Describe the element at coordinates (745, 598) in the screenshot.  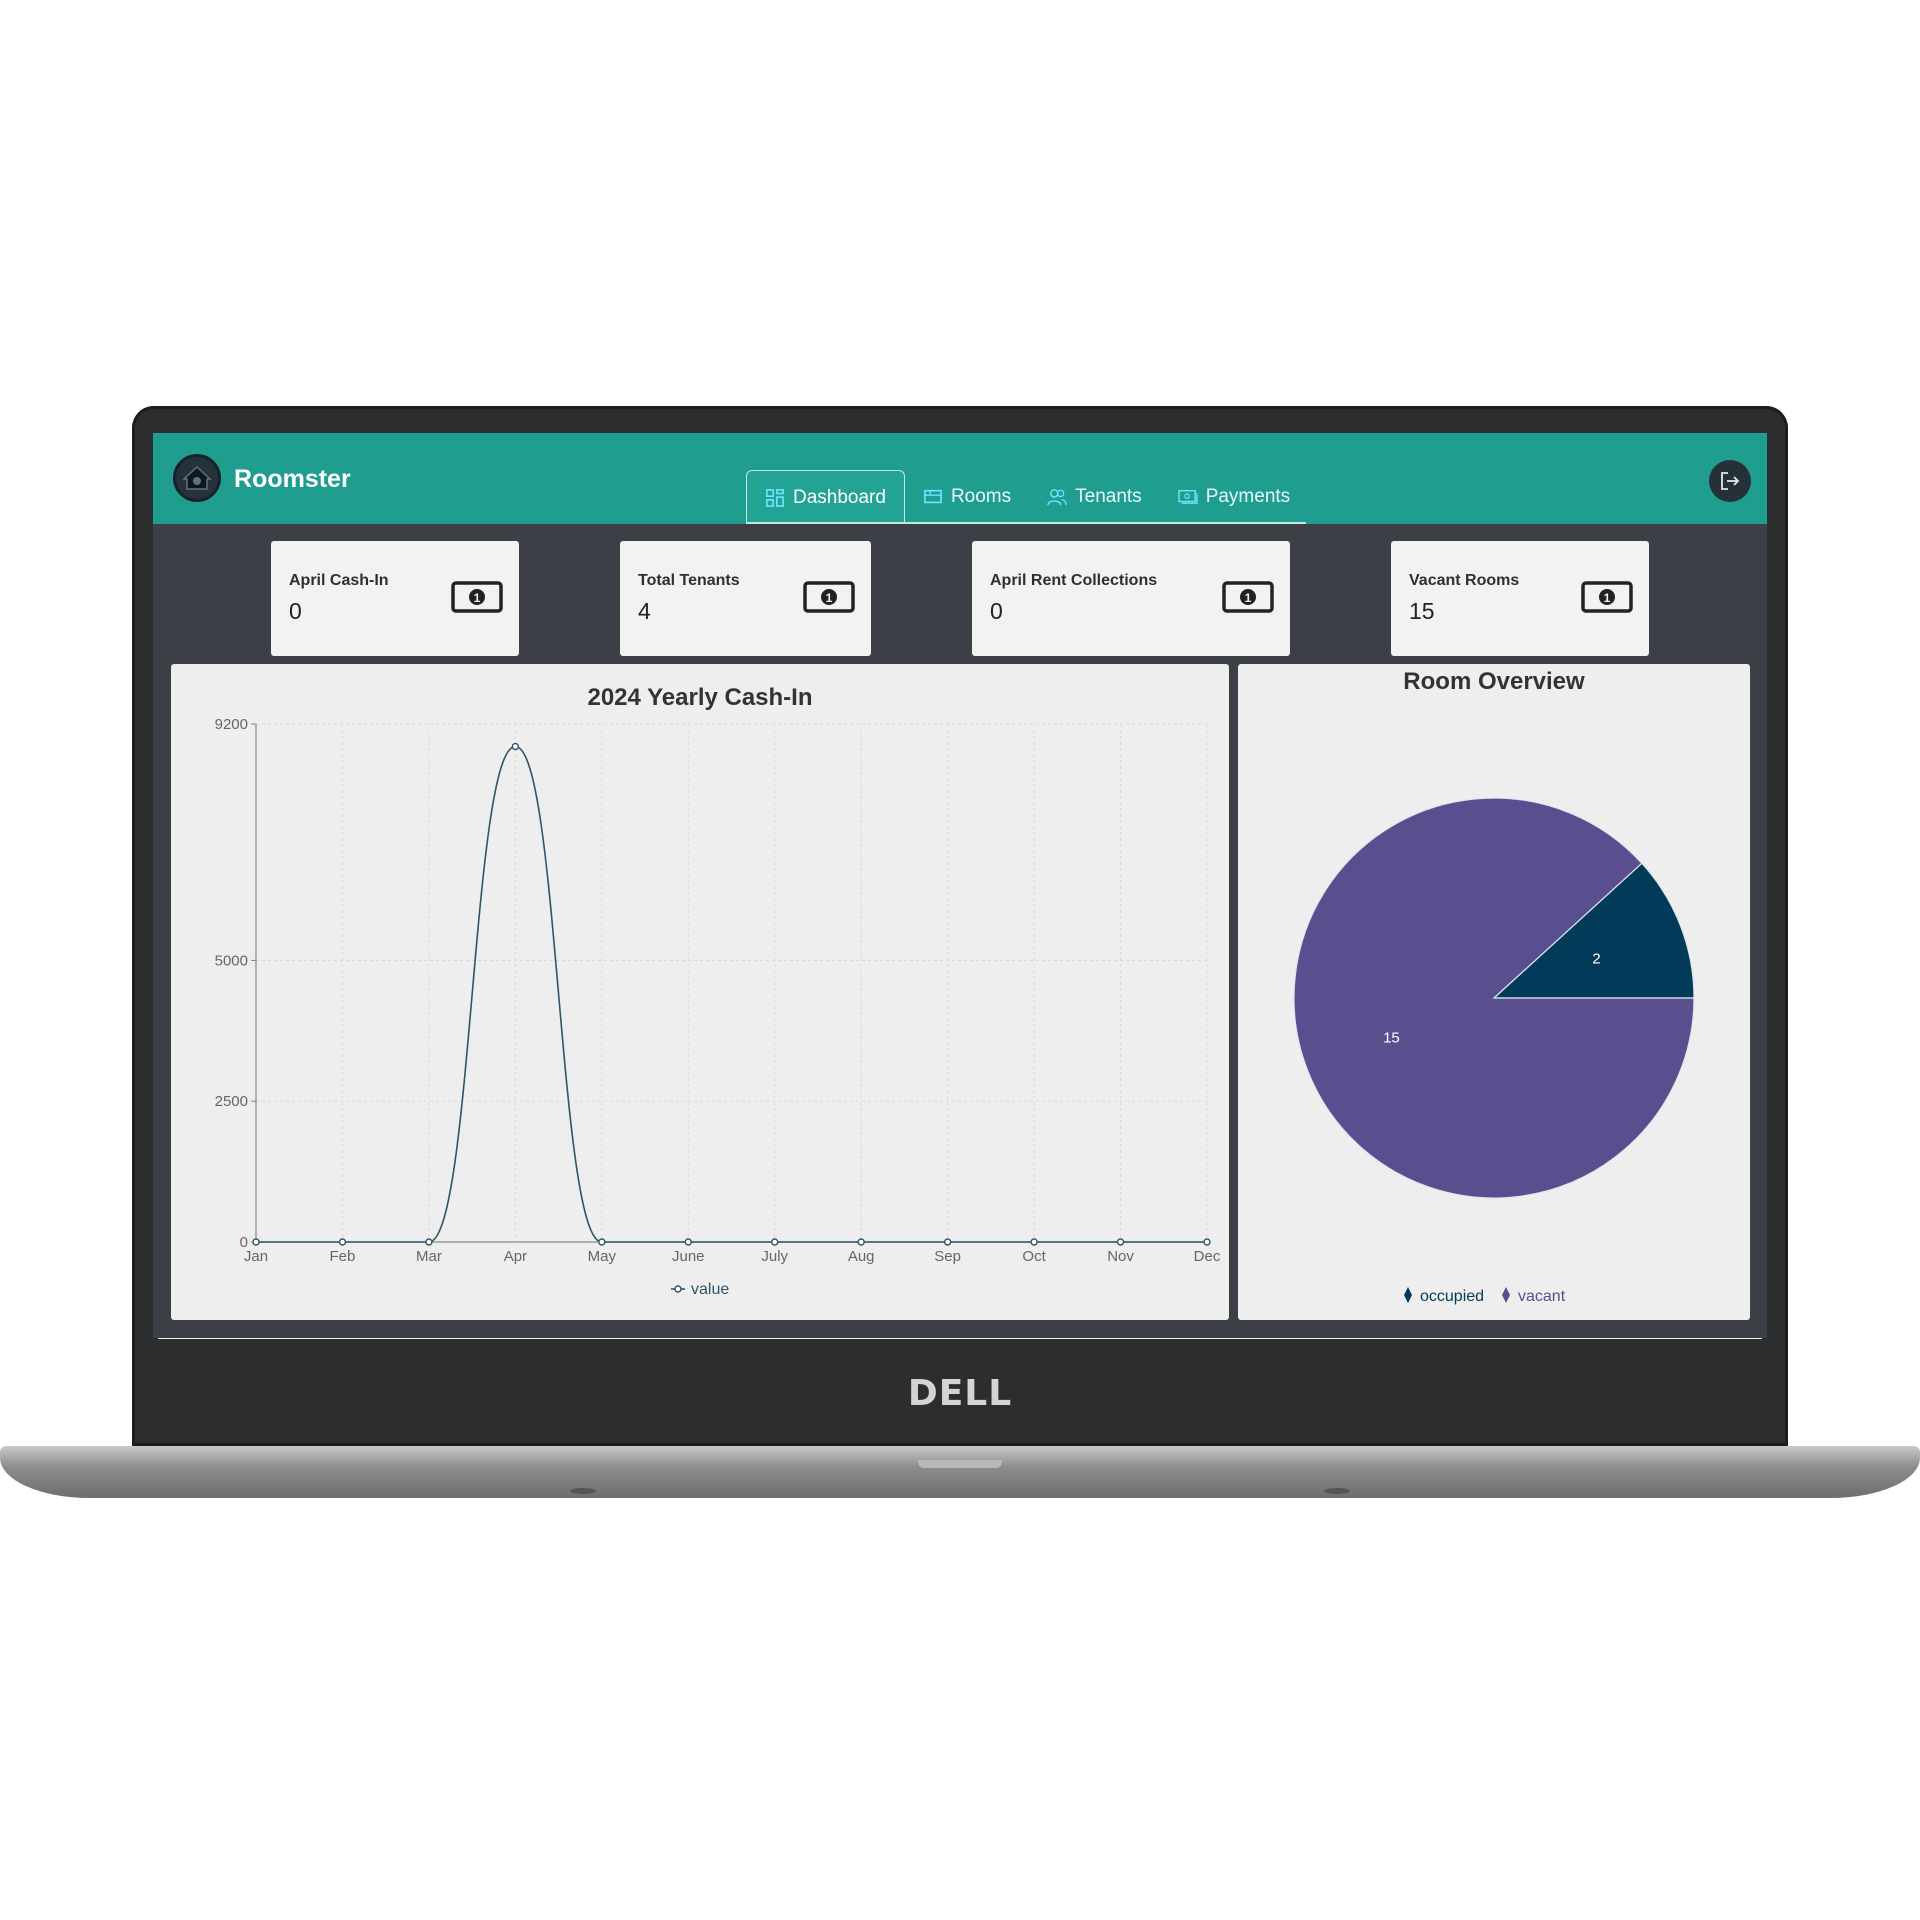
I see `stat-card-total-tenants: Total Tenants 4 1` at that location.